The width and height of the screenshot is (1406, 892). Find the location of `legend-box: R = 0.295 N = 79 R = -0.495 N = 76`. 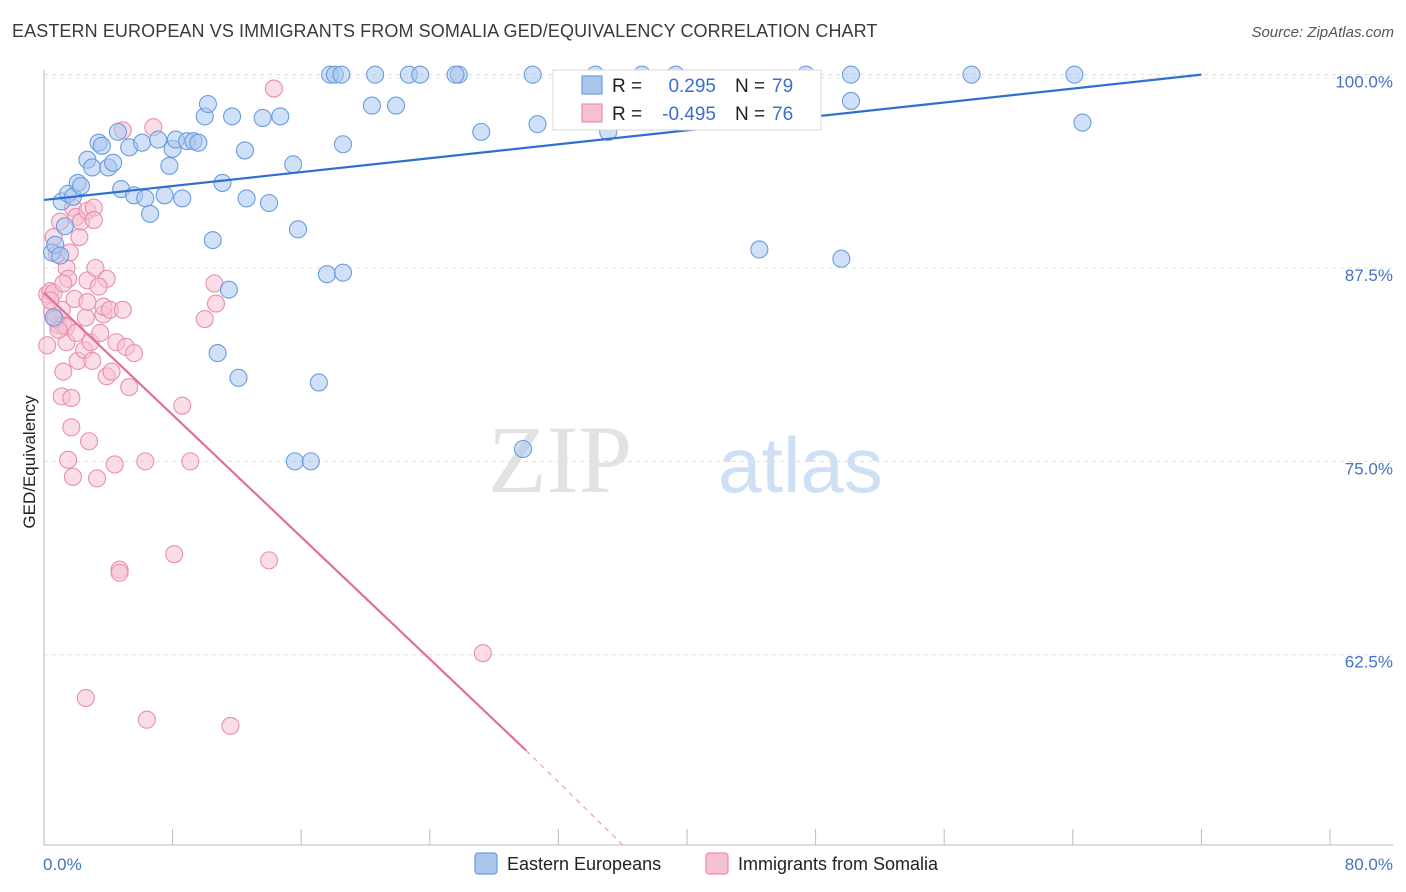

legend-box: R = 0.295 N = 79 R = -0.495 N = 76 is located at coordinates (687, 100).